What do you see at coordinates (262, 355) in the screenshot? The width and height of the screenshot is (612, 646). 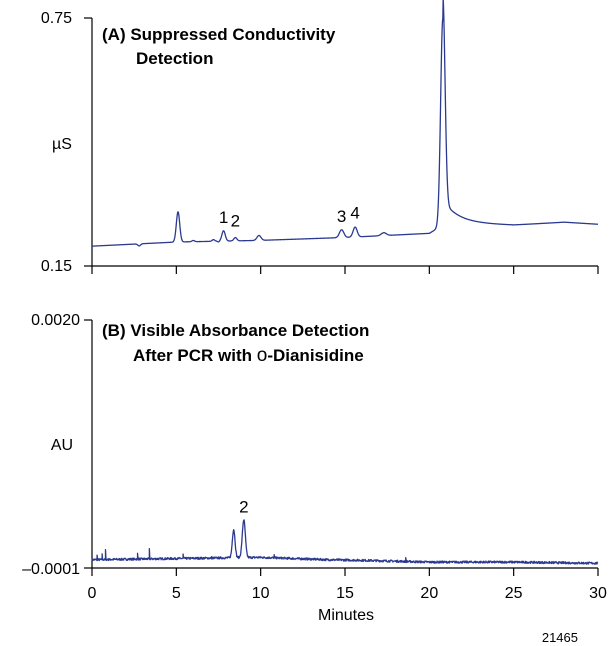 I see `panel-b-title-line2-symbol: o` at bounding box center [262, 355].